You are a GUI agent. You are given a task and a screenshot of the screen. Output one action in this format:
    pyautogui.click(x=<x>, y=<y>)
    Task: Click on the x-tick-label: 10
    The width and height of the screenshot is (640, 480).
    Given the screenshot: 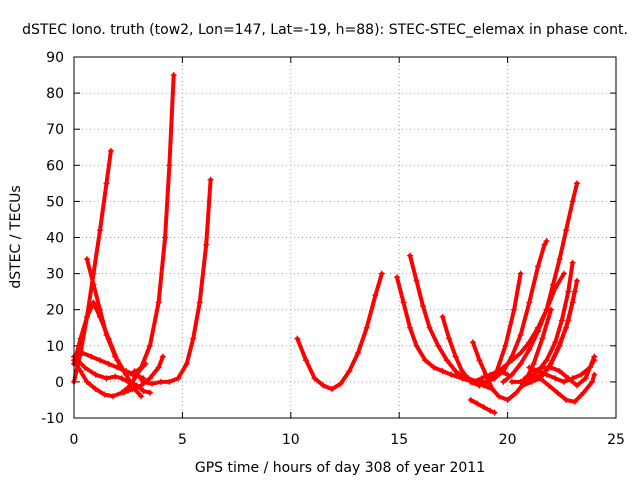 What is the action you would take?
    pyautogui.click(x=291, y=440)
    